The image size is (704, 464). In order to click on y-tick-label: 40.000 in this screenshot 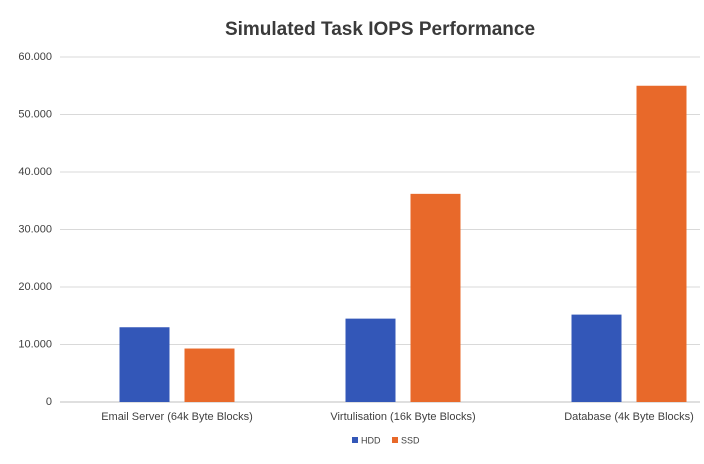, I will do `click(35, 172)`.